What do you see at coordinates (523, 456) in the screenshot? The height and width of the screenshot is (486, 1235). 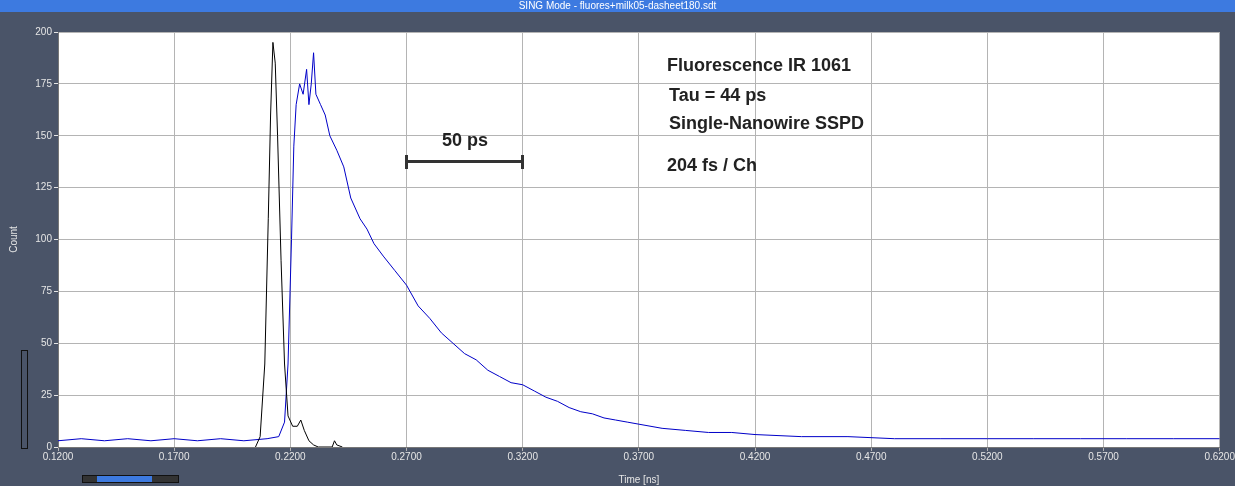 I see `x-tick-label: 0.3200` at bounding box center [523, 456].